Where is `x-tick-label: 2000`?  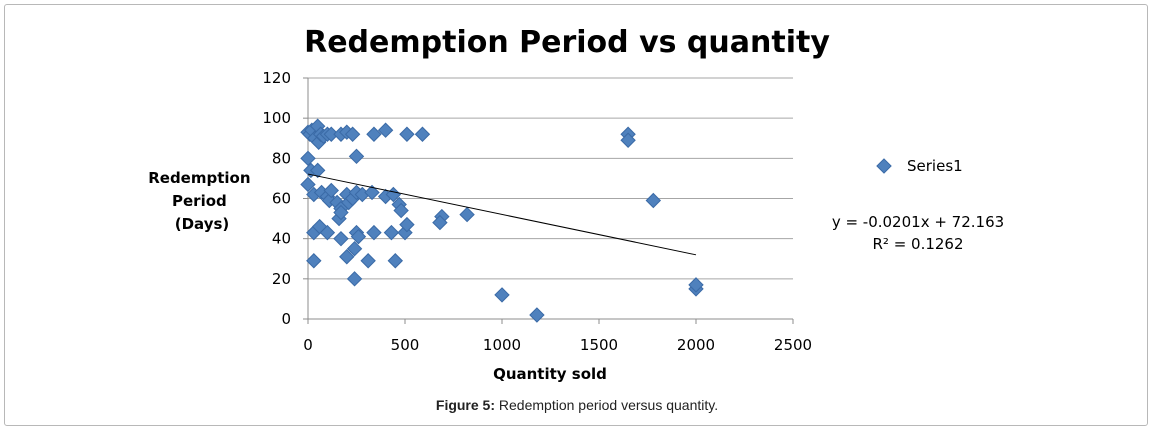 x-tick-label: 2000 is located at coordinates (696, 345).